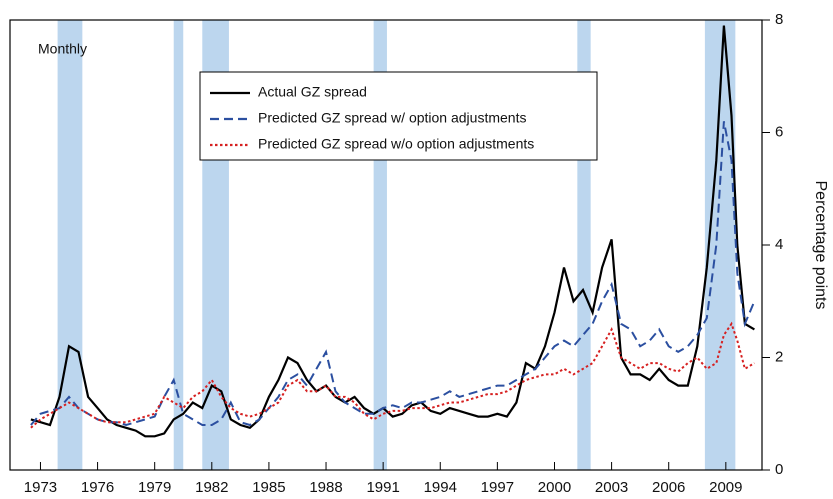 The image size is (833, 499). What do you see at coordinates (779, 131) in the screenshot?
I see `y-tick-label: 6` at bounding box center [779, 131].